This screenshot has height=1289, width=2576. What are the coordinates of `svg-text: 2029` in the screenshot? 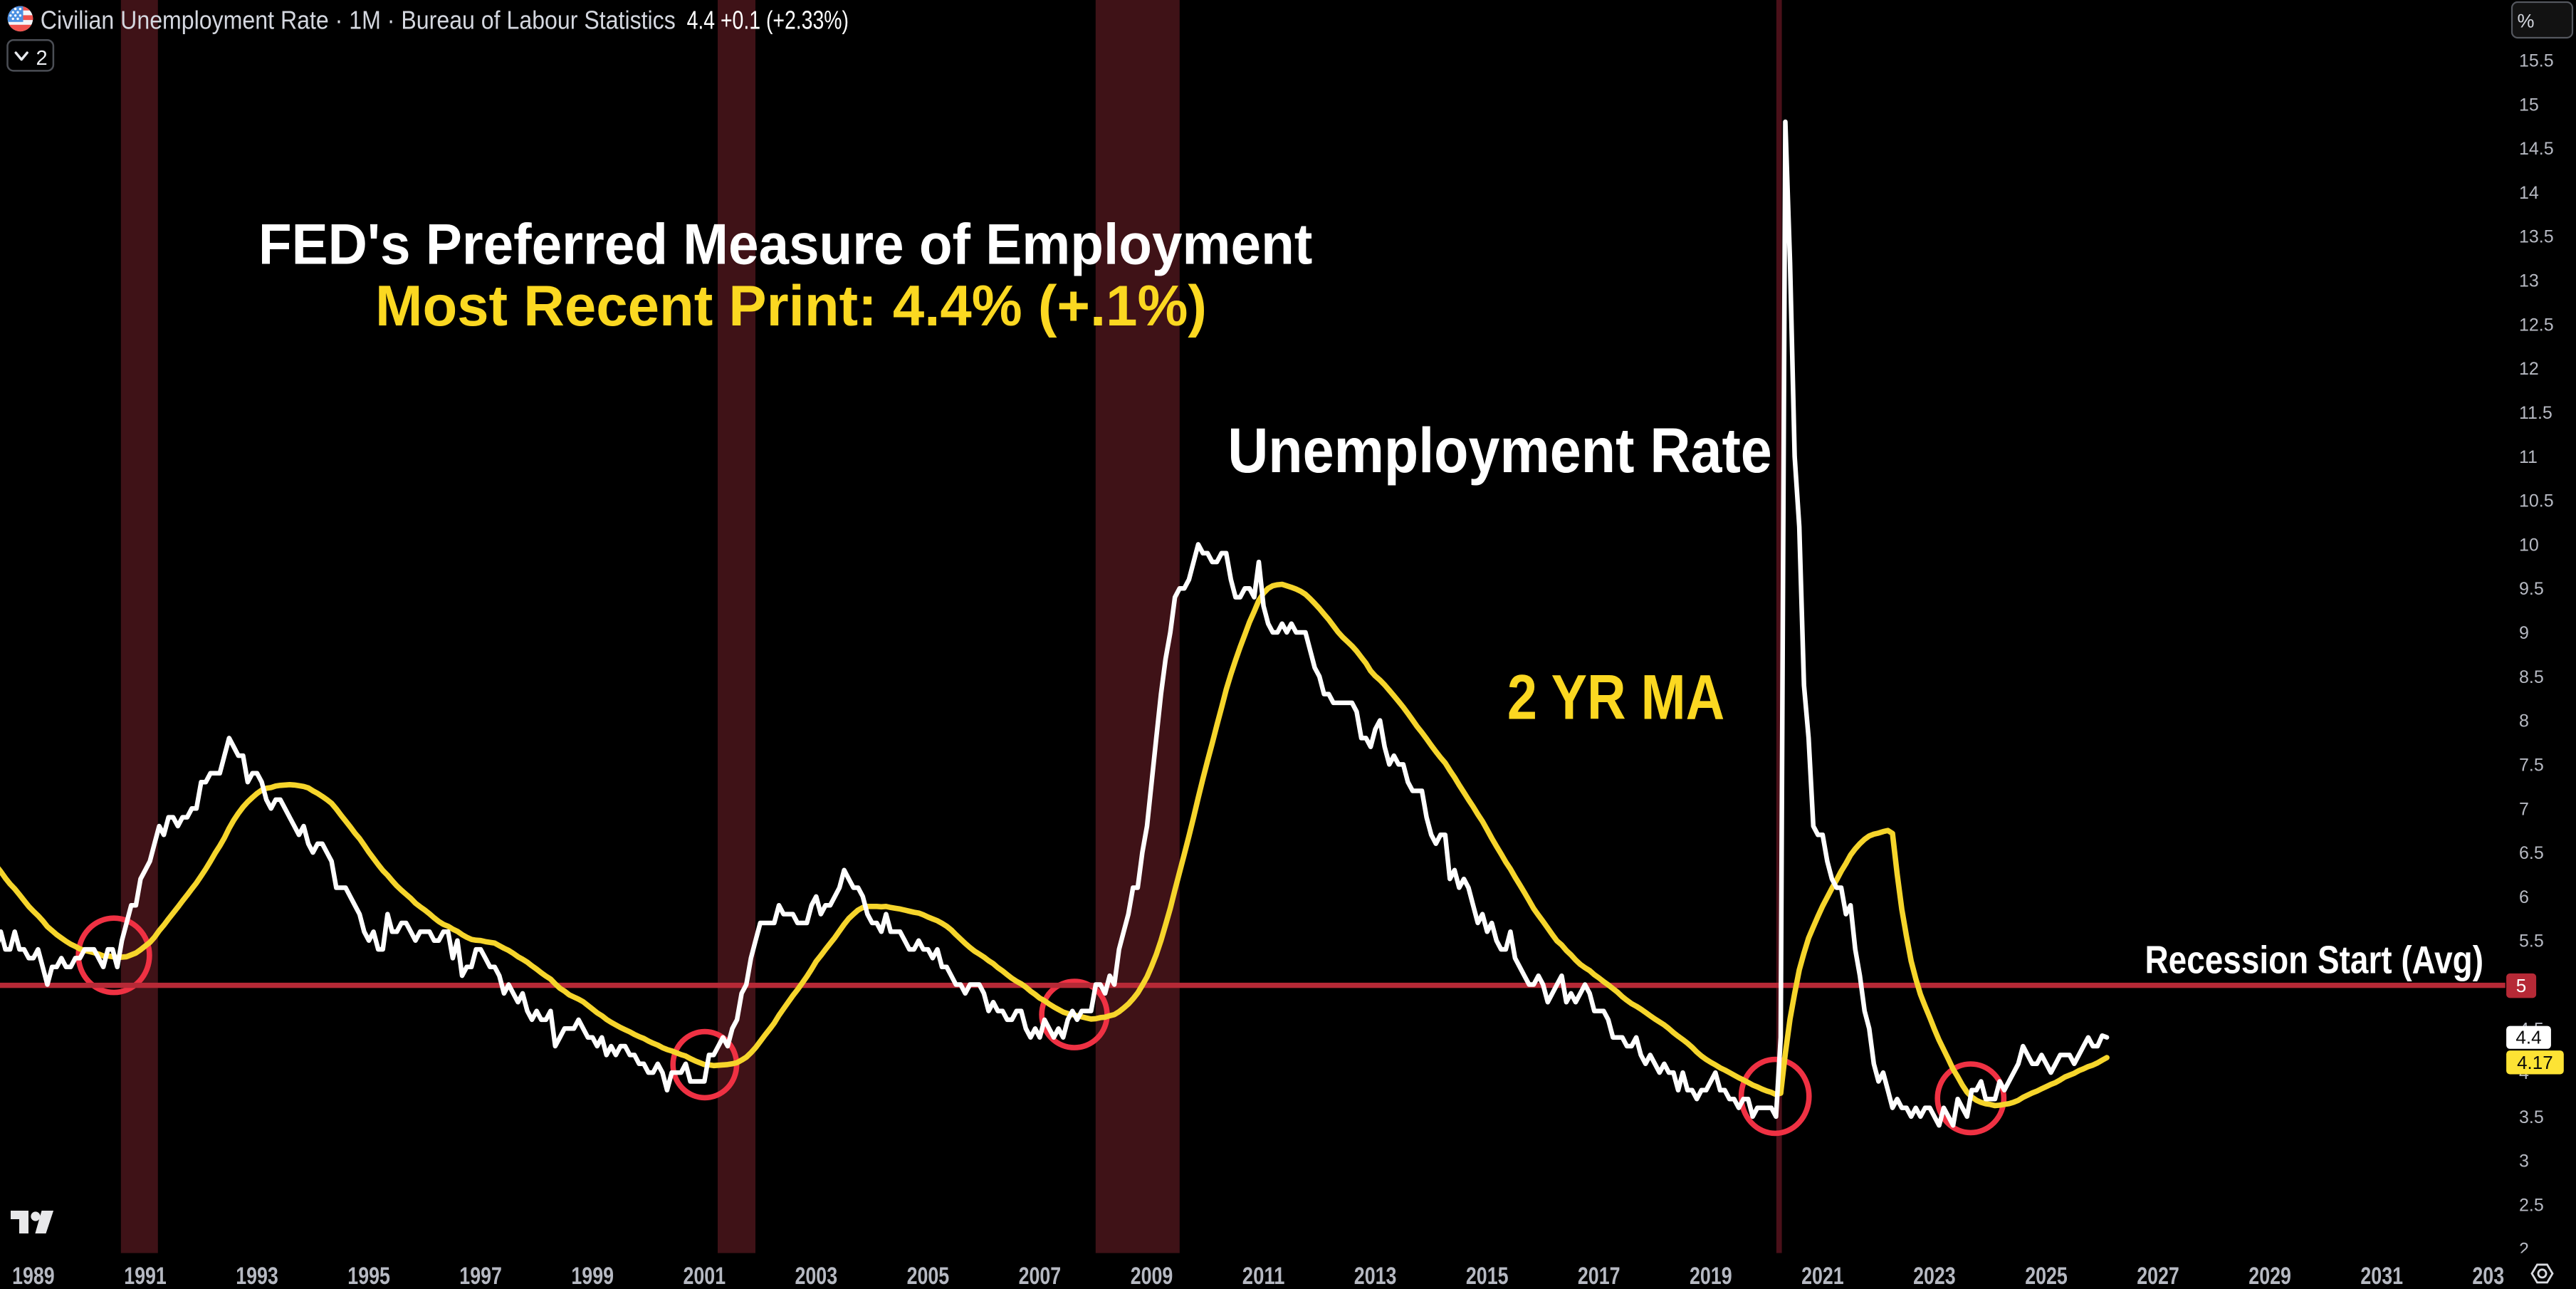 It's located at (2269, 1276).